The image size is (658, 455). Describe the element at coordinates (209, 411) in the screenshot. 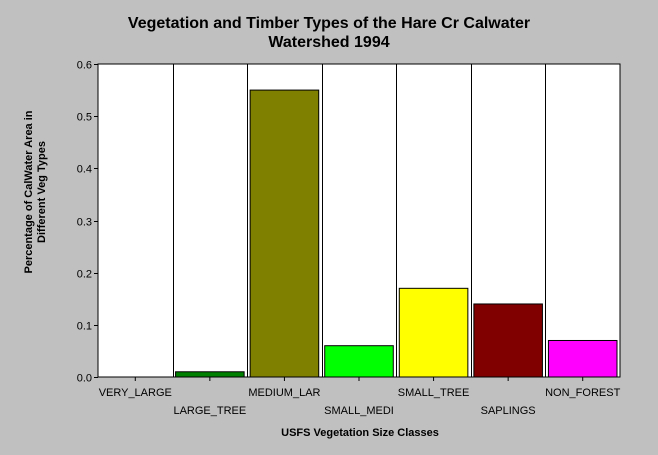

I see `x-category-label: LARGE_TREE` at that location.